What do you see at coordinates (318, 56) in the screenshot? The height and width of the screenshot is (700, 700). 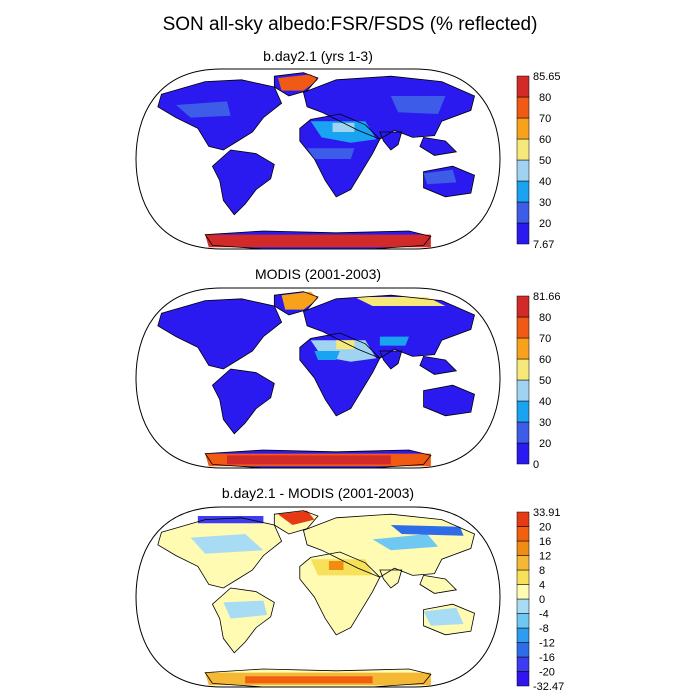 I see `panel-model-title: b.day2.1 (yrs 1-3)` at bounding box center [318, 56].